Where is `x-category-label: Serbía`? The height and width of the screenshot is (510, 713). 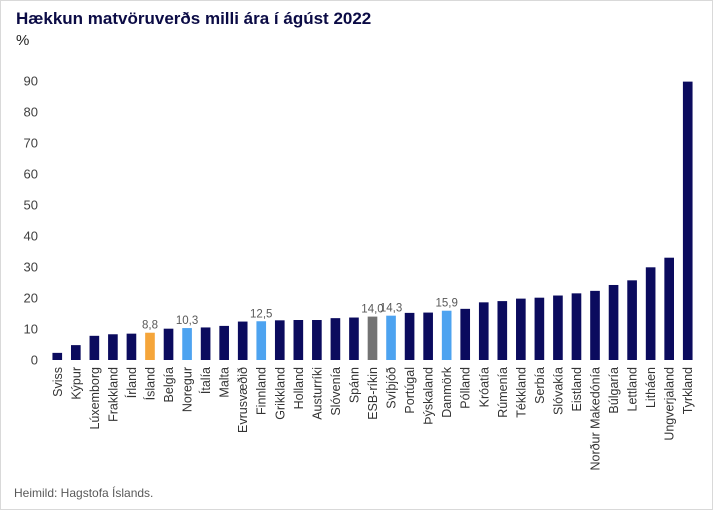
x-category-label: Serbía is located at coordinates (540, 385).